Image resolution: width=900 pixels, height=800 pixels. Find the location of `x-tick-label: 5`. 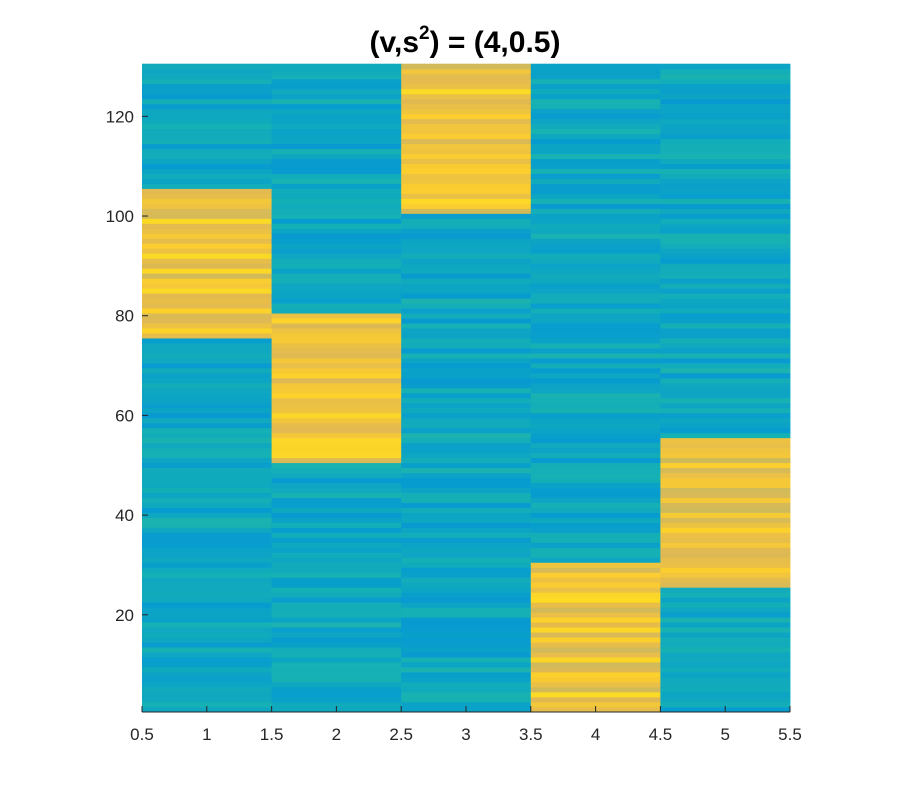

x-tick-label: 5 is located at coordinates (724, 734).